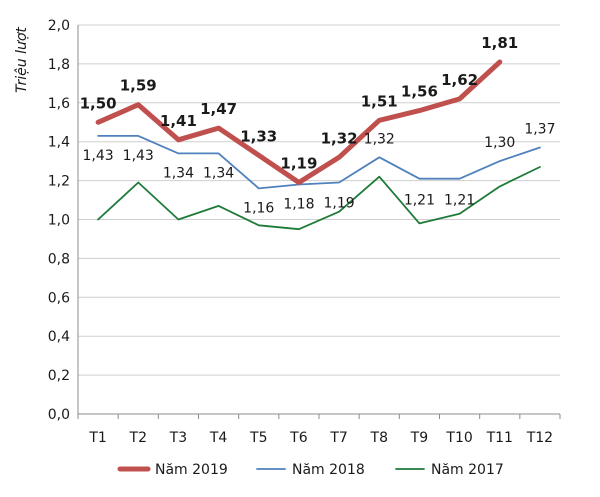  What do you see at coordinates (379, 139) in the screenshot?
I see `data-label-2018: 1,32` at bounding box center [379, 139].